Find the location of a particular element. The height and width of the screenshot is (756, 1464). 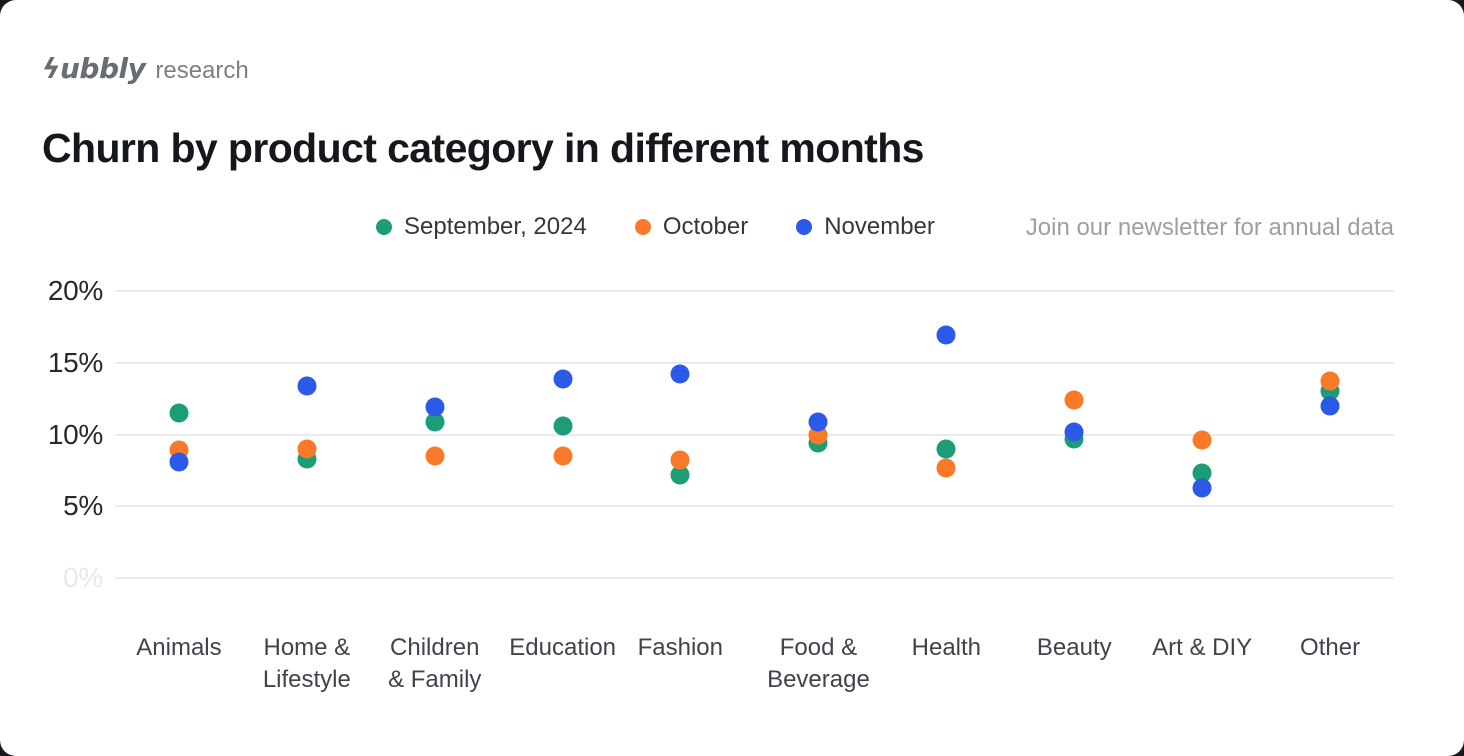

brand-suffix: research is located at coordinates (202, 70).